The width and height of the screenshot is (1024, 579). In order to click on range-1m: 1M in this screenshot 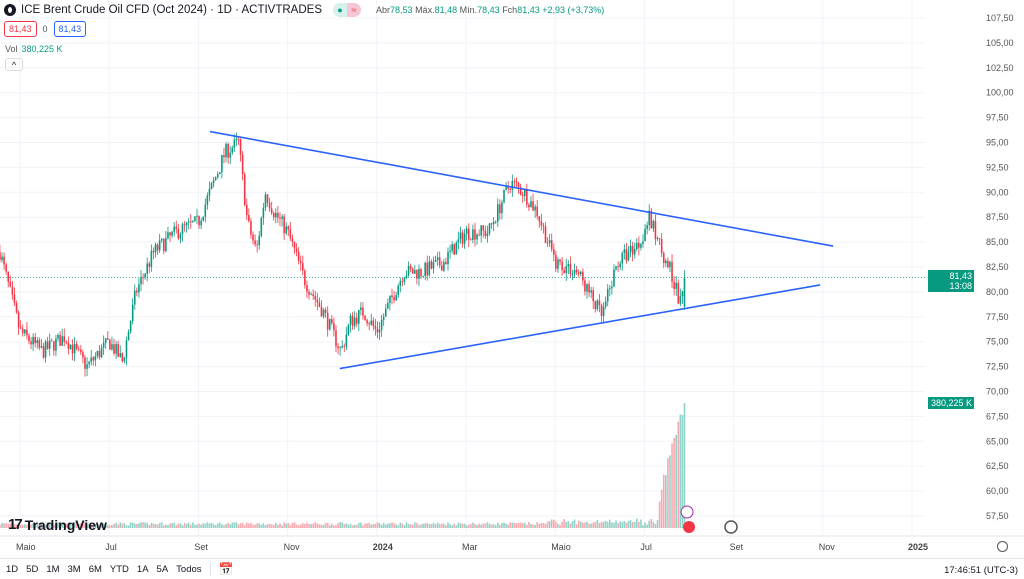, I will do `click(53, 569)`.